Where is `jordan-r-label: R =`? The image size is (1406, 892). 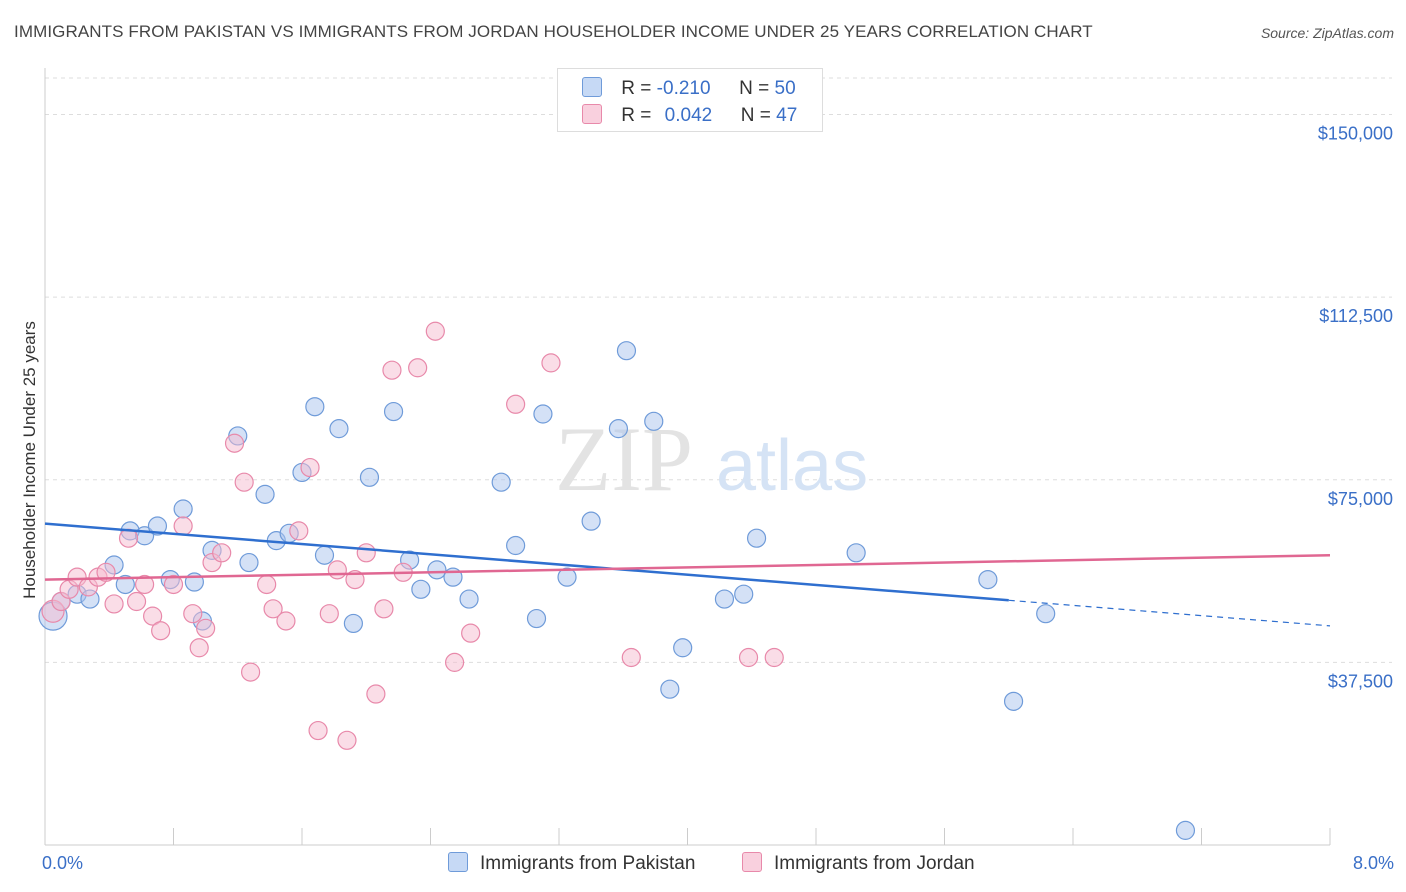
jordan-r-label: R = is located at coordinates (636, 115).